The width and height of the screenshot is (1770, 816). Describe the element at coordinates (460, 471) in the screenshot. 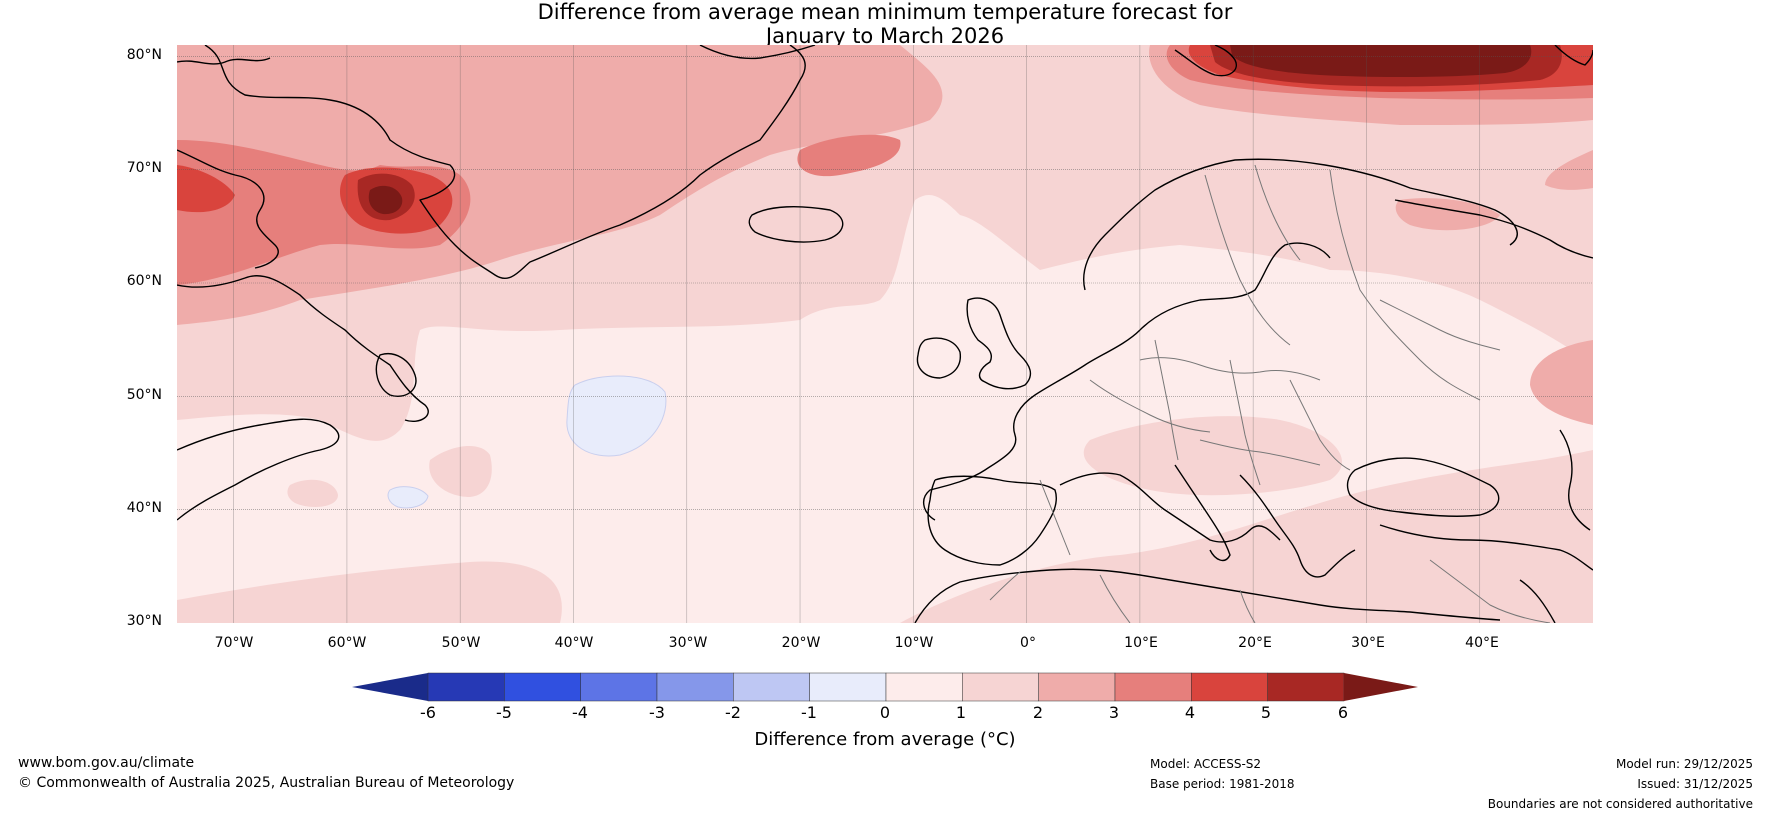

I see `anomaly-patch-1-2-atlantic` at that location.